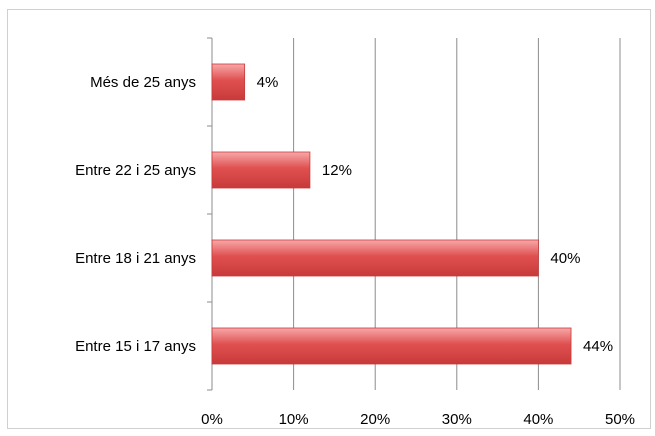 This screenshot has height=436, width=655. I want to click on data-label: 4%, so click(268, 82).